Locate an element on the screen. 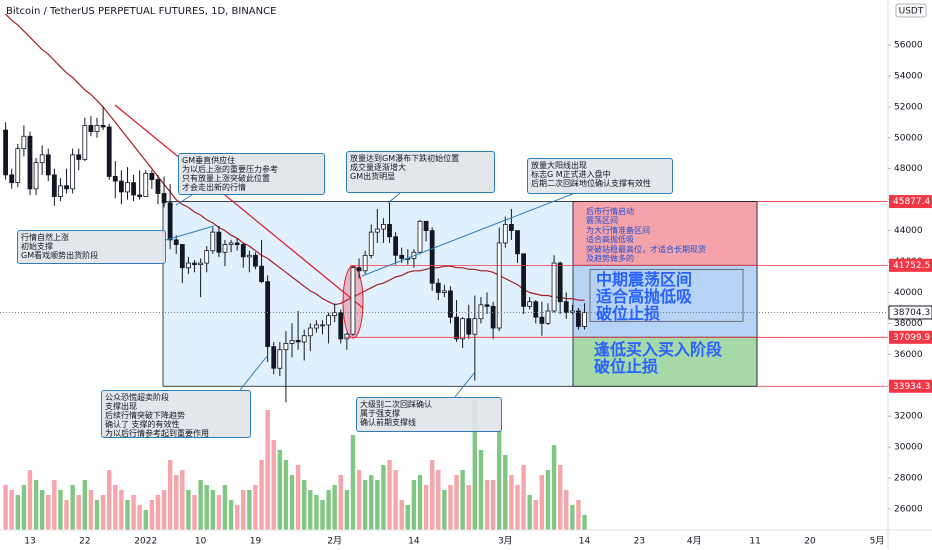 Image resolution: width=932 pixels, height=550 pixels. note-line: 确认了 支撑的有效性 is located at coordinates (142, 424).